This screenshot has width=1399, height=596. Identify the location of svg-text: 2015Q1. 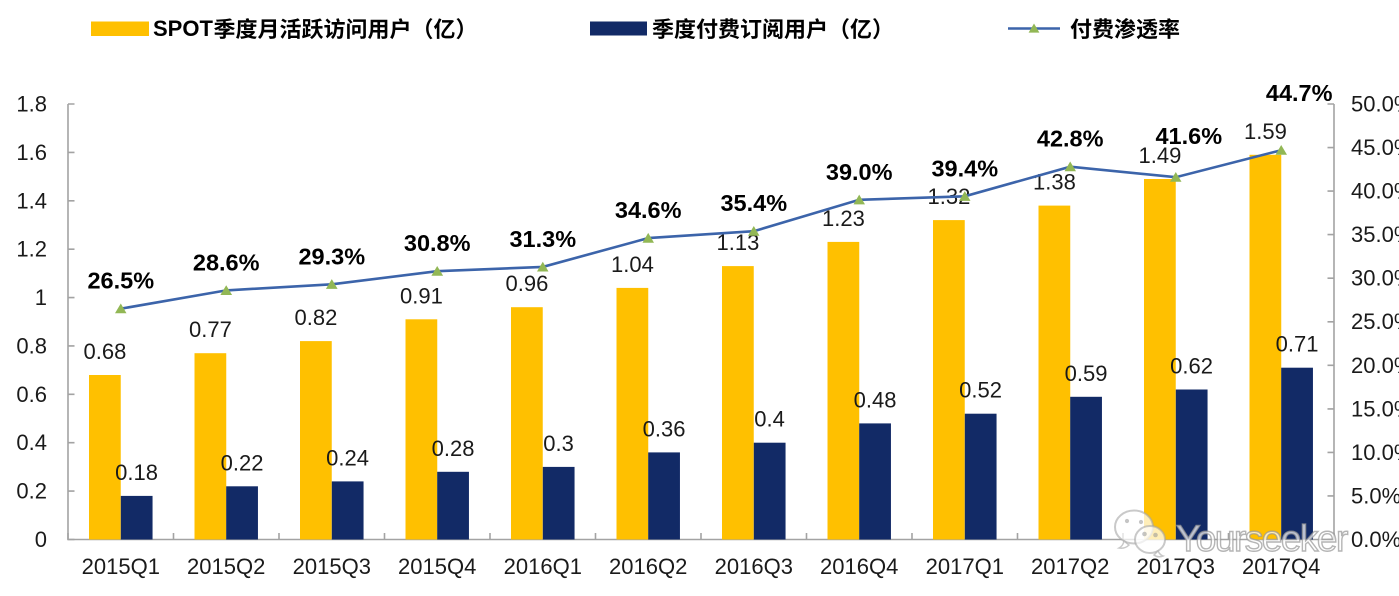
(121, 566).